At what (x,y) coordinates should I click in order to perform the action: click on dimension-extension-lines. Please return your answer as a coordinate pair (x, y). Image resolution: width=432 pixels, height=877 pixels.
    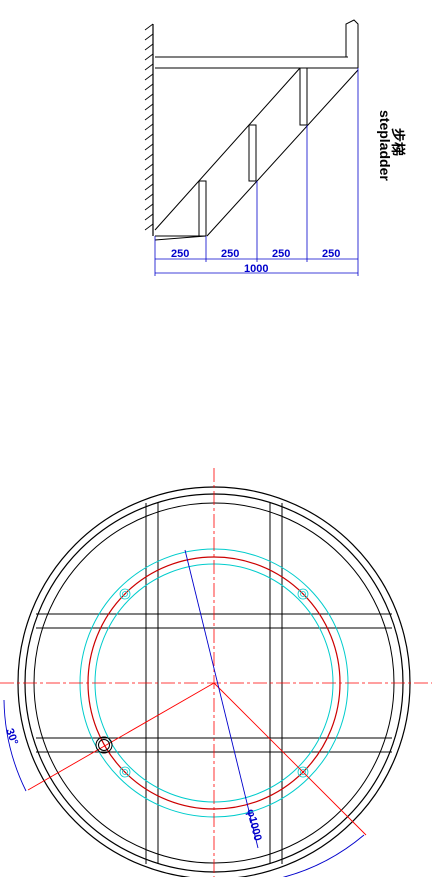
    Looking at the image, I should click on (256, 172).